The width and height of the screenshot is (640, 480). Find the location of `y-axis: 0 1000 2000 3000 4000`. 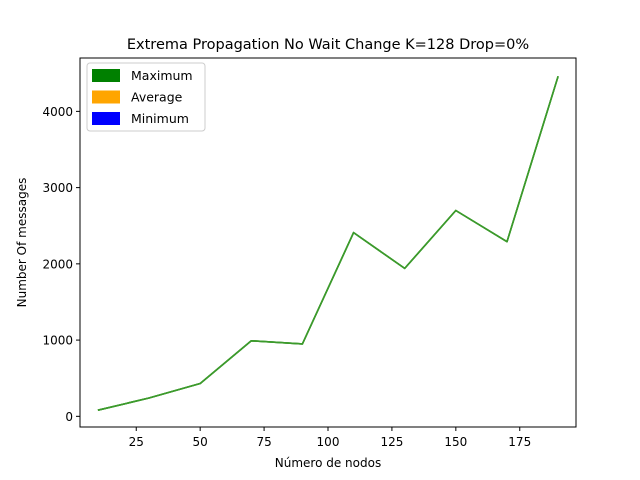

y-axis: 0 1000 2000 3000 4000 is located at coordinates (61, 264).